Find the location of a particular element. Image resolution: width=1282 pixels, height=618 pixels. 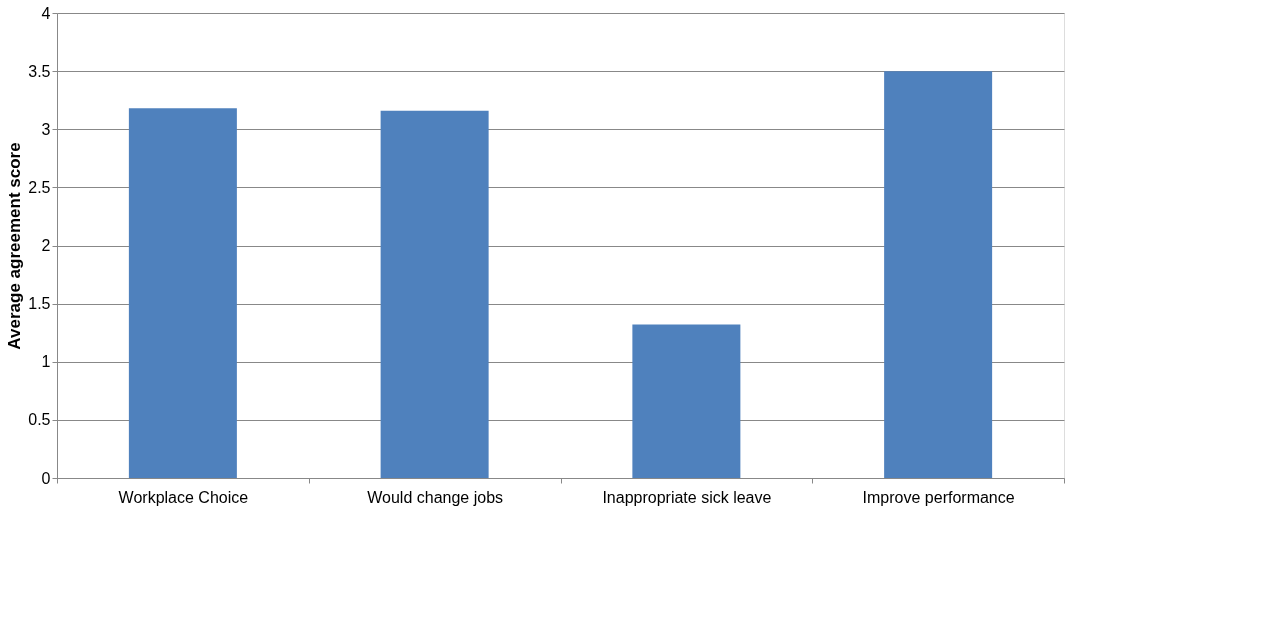

x-tick-label: Workplace Choice is located at coordinates (183, 497).